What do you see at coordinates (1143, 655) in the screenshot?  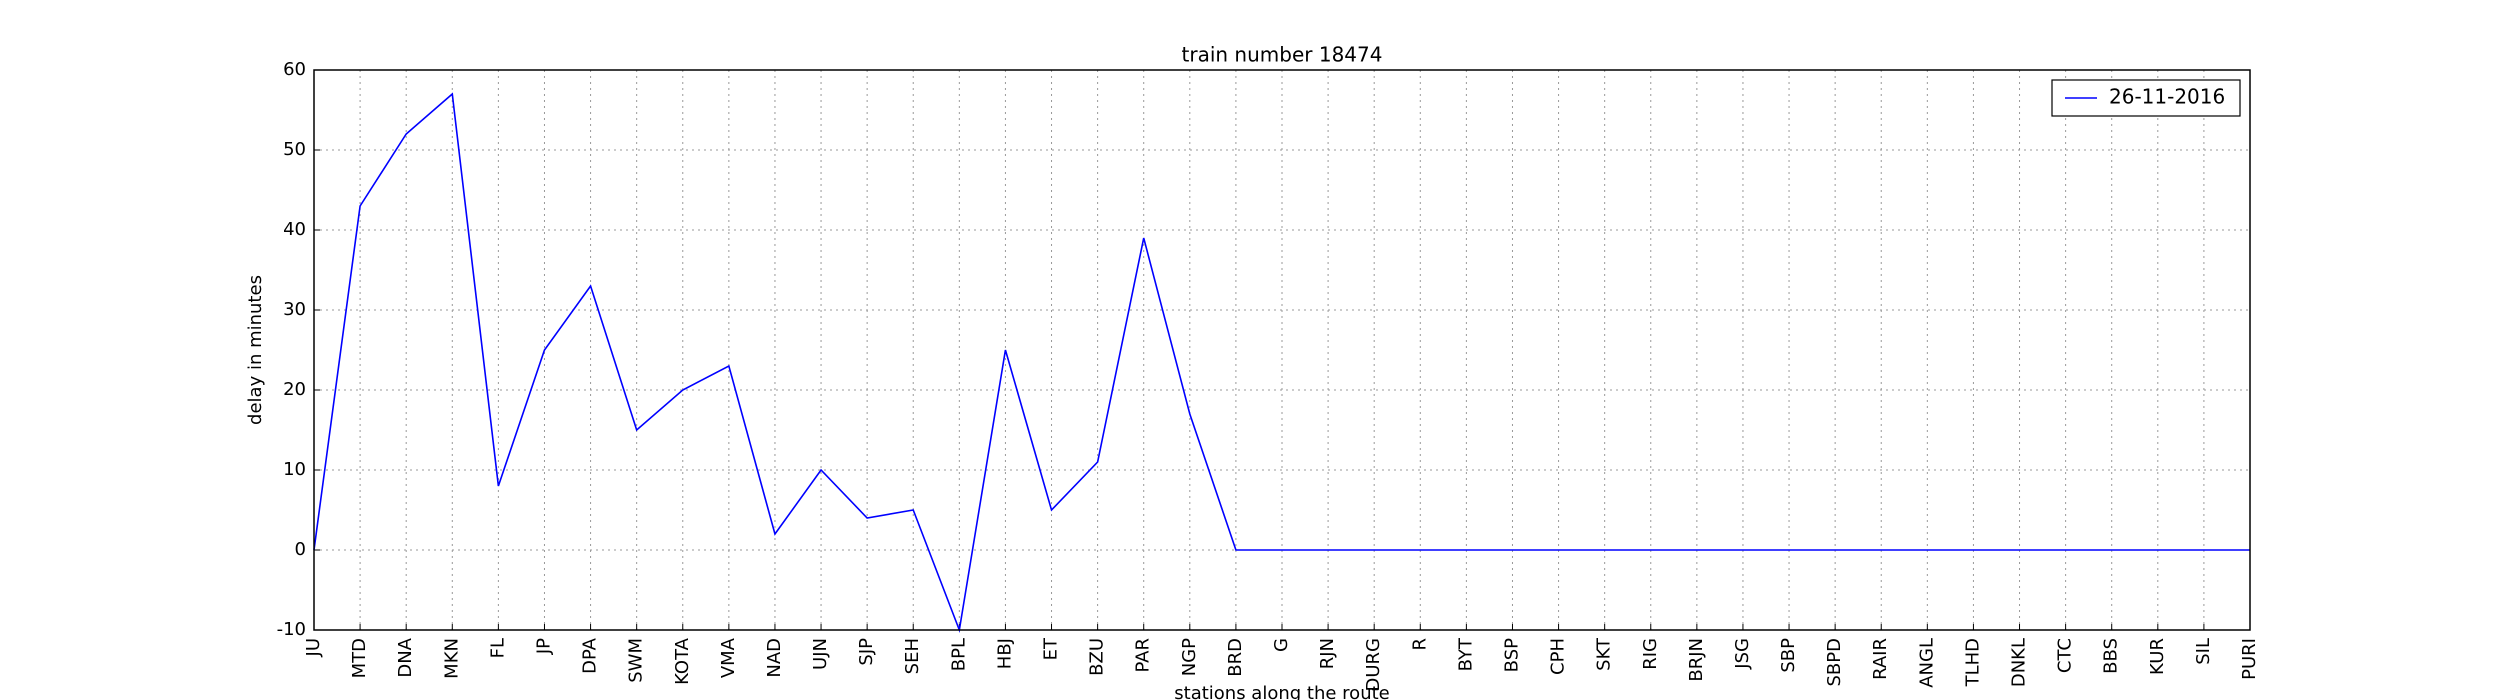 I see `x-tick-label: PAR` at bounding box center [1143, 655].